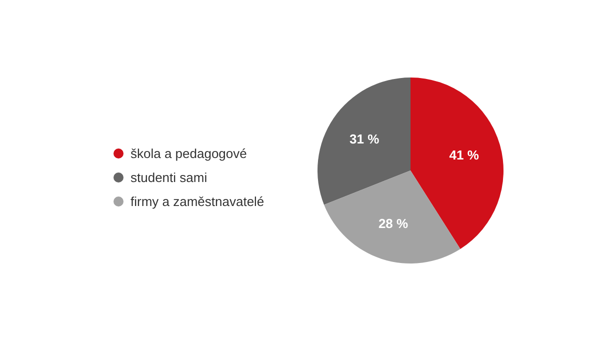 The width and height of the screenshot is (600, 338). I want to click on data-label: 31 %, so click(365, 139).